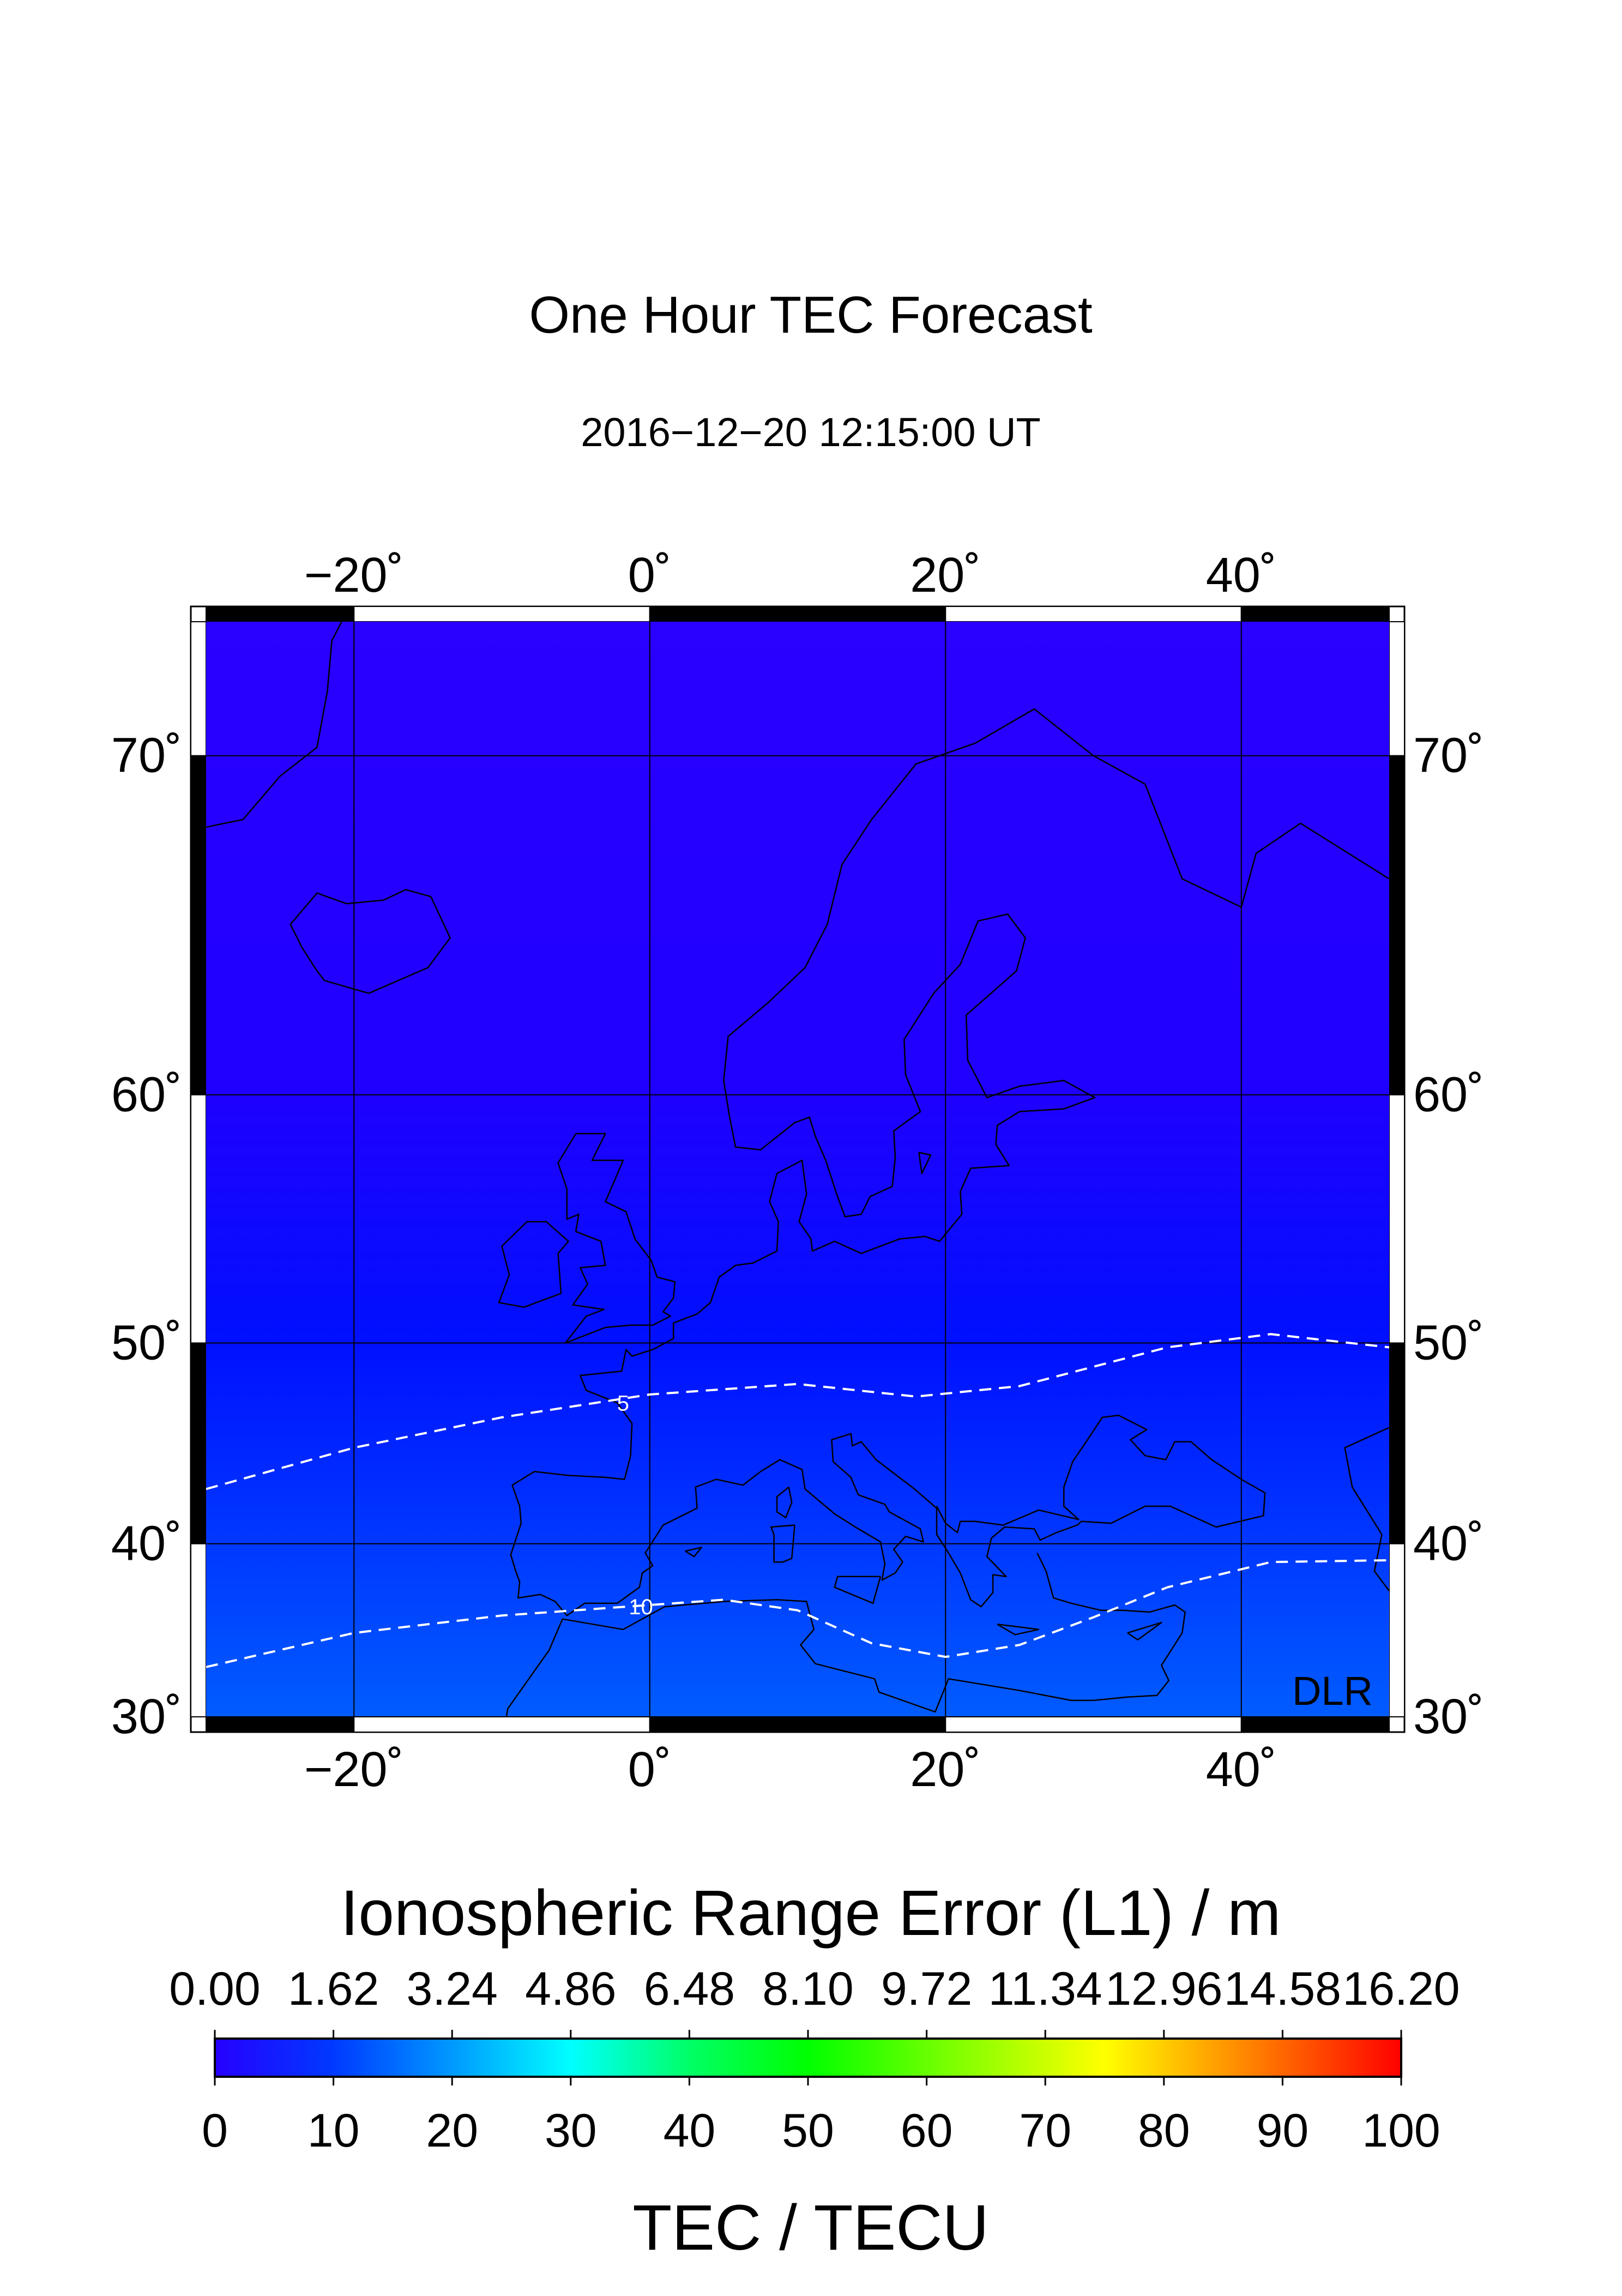  I want to click on range-error-label: 0.00, so click(214, 1989).